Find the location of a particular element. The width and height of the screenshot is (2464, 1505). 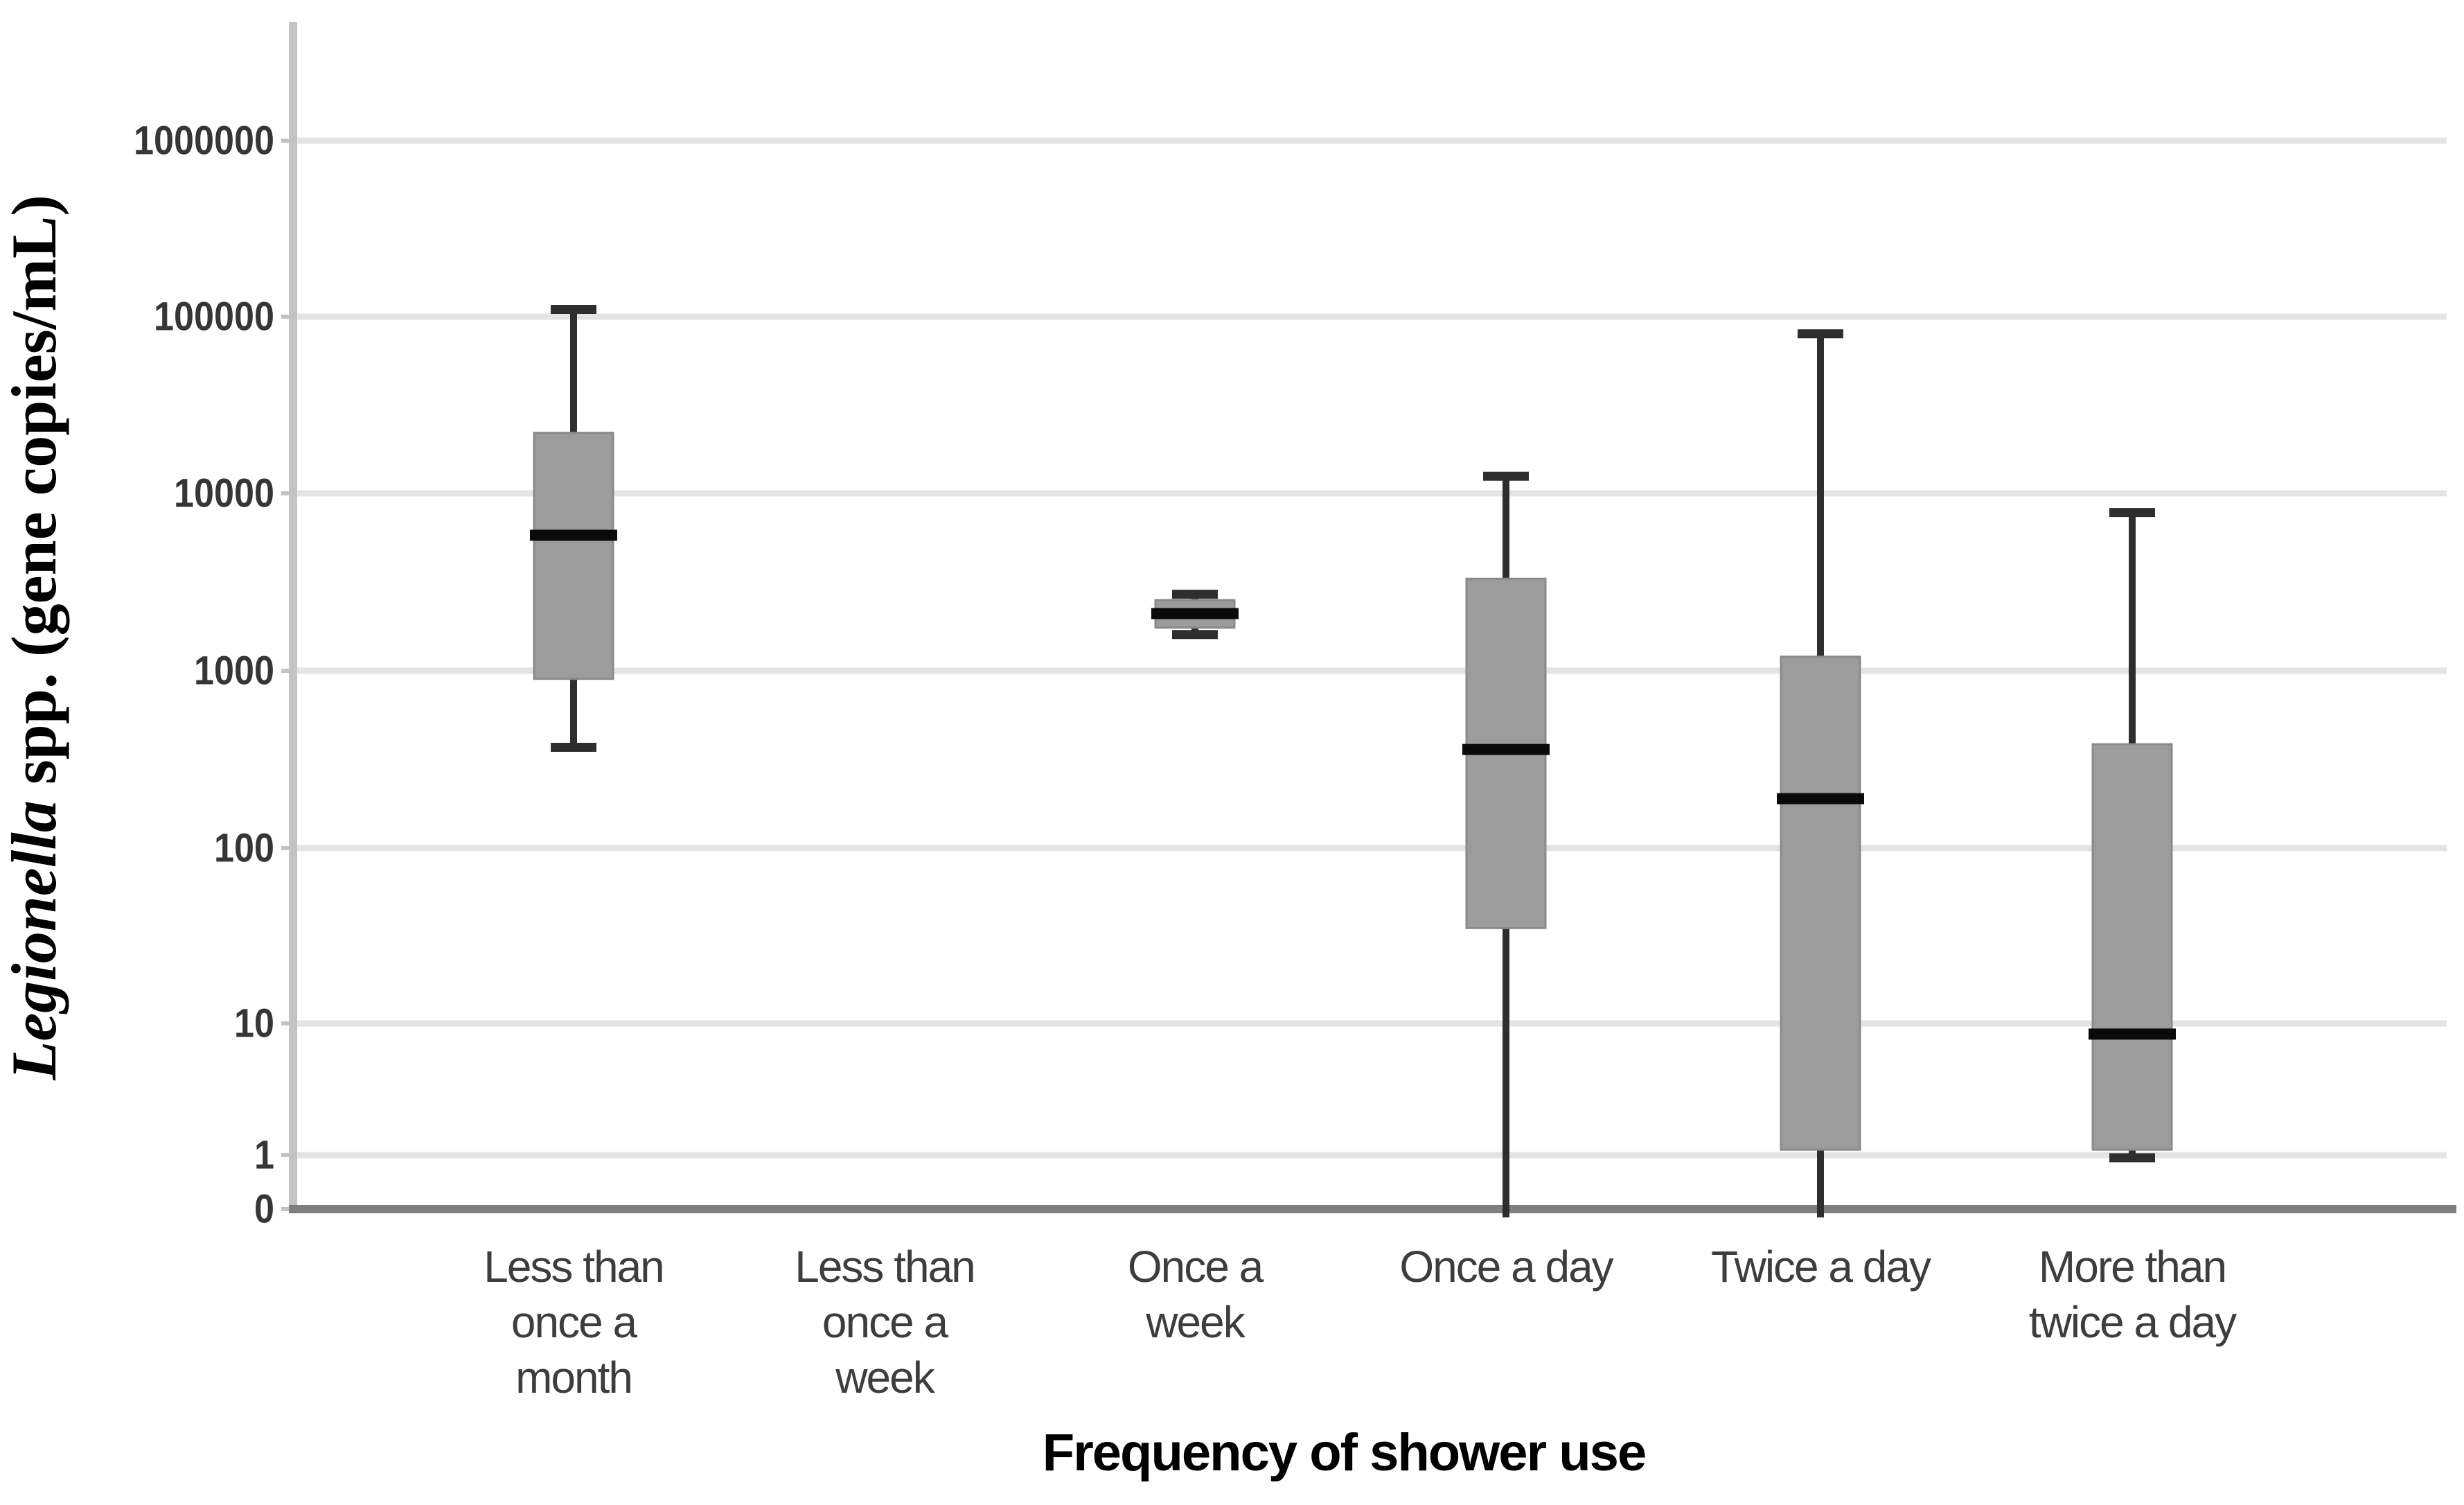

x-tick-label-once-a-week: Once a week is located at coordinates (1196, 1295).